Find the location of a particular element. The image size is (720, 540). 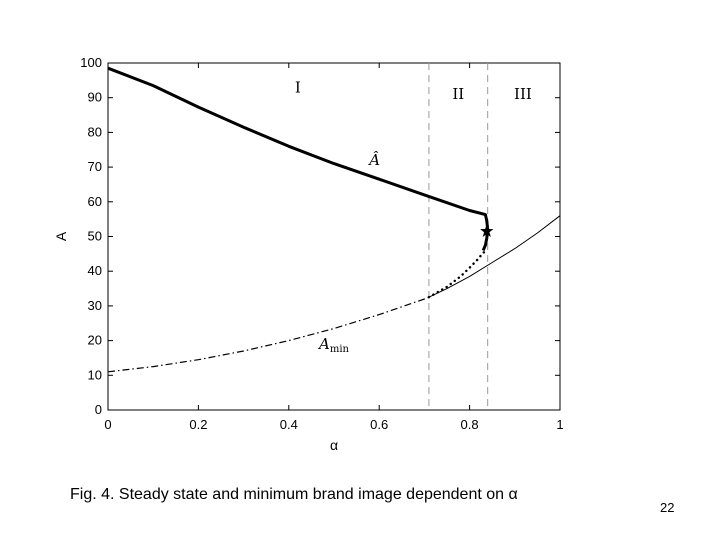

y-tick-label: 60 is located at coordinates (95, 201).